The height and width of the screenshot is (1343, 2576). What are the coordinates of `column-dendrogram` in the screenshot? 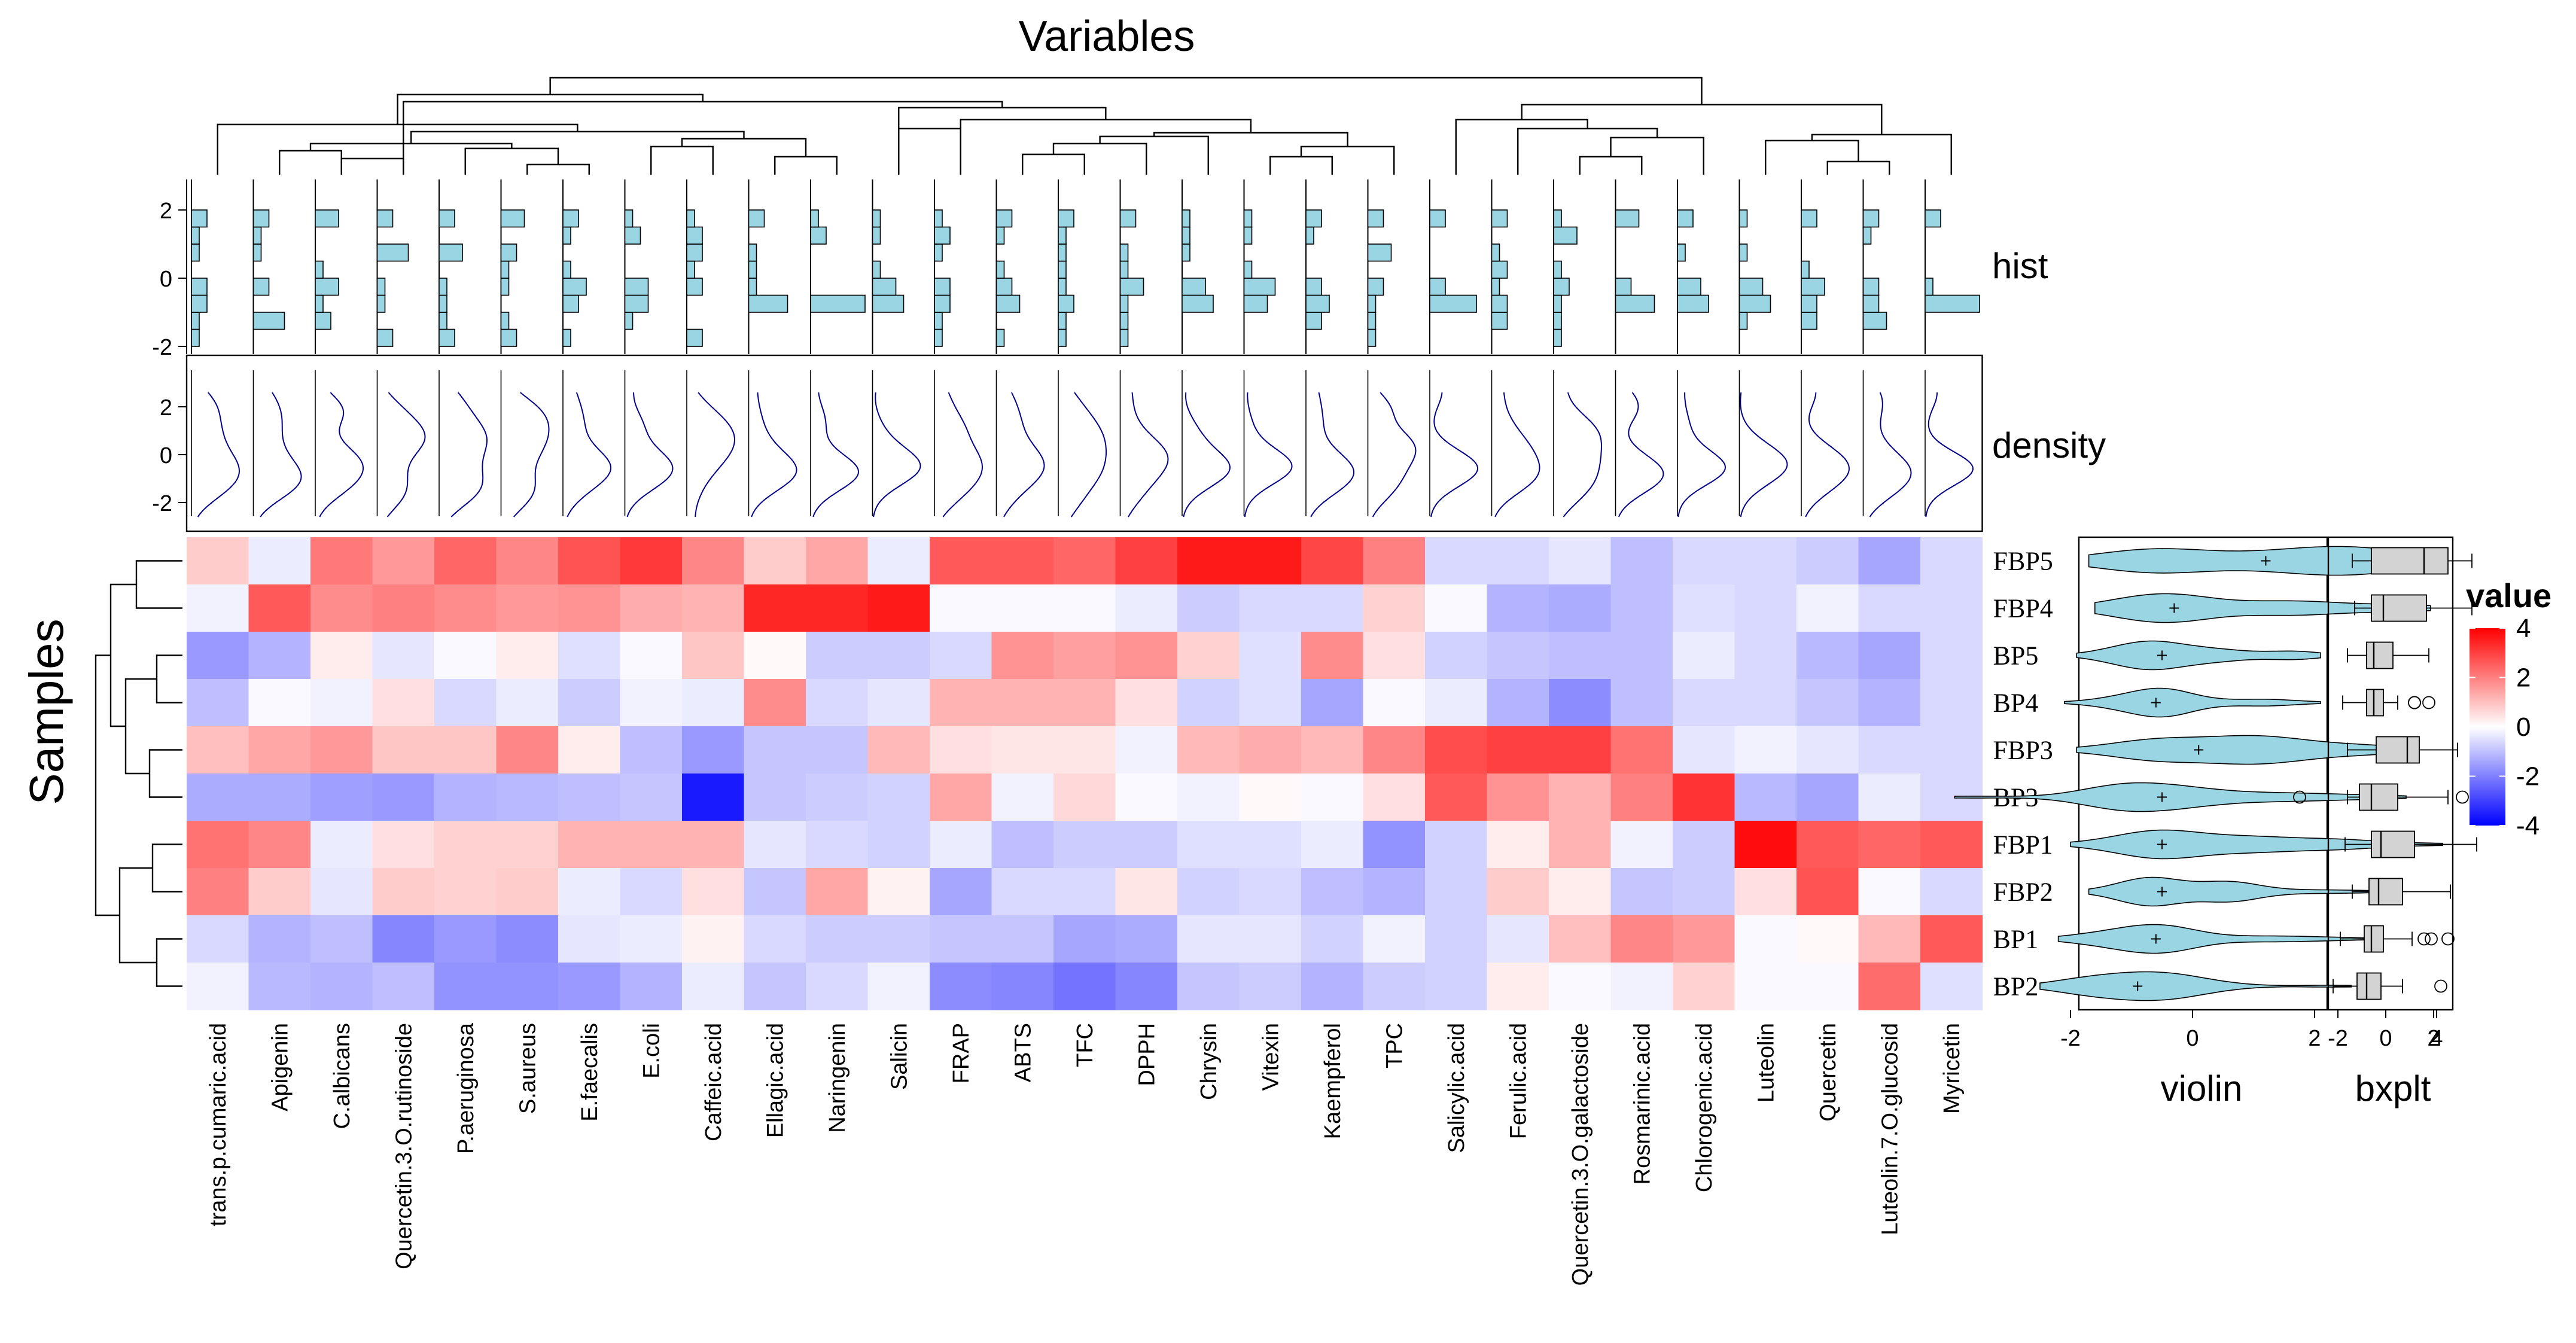 It's located at (1084, 126).